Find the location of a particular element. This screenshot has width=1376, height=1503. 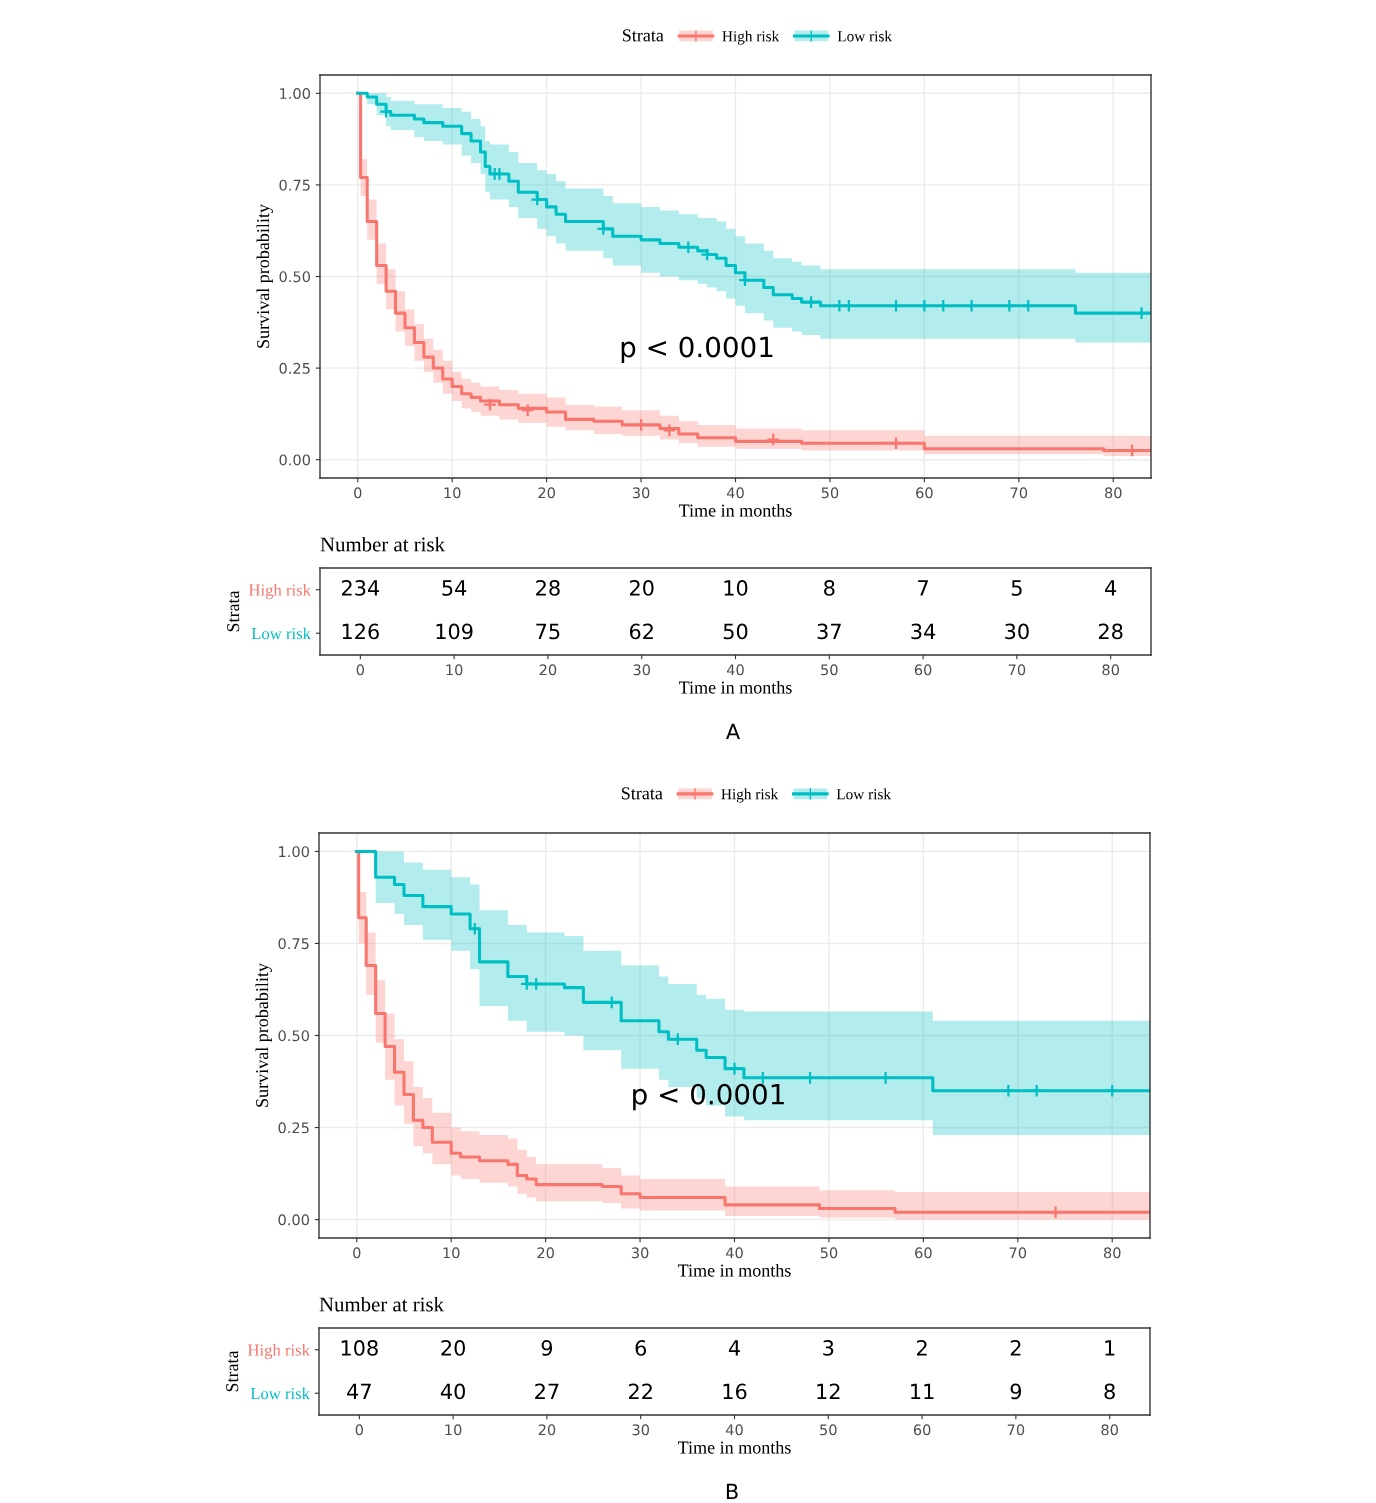

data-label: 3 is located at coordinates (828, 1348).